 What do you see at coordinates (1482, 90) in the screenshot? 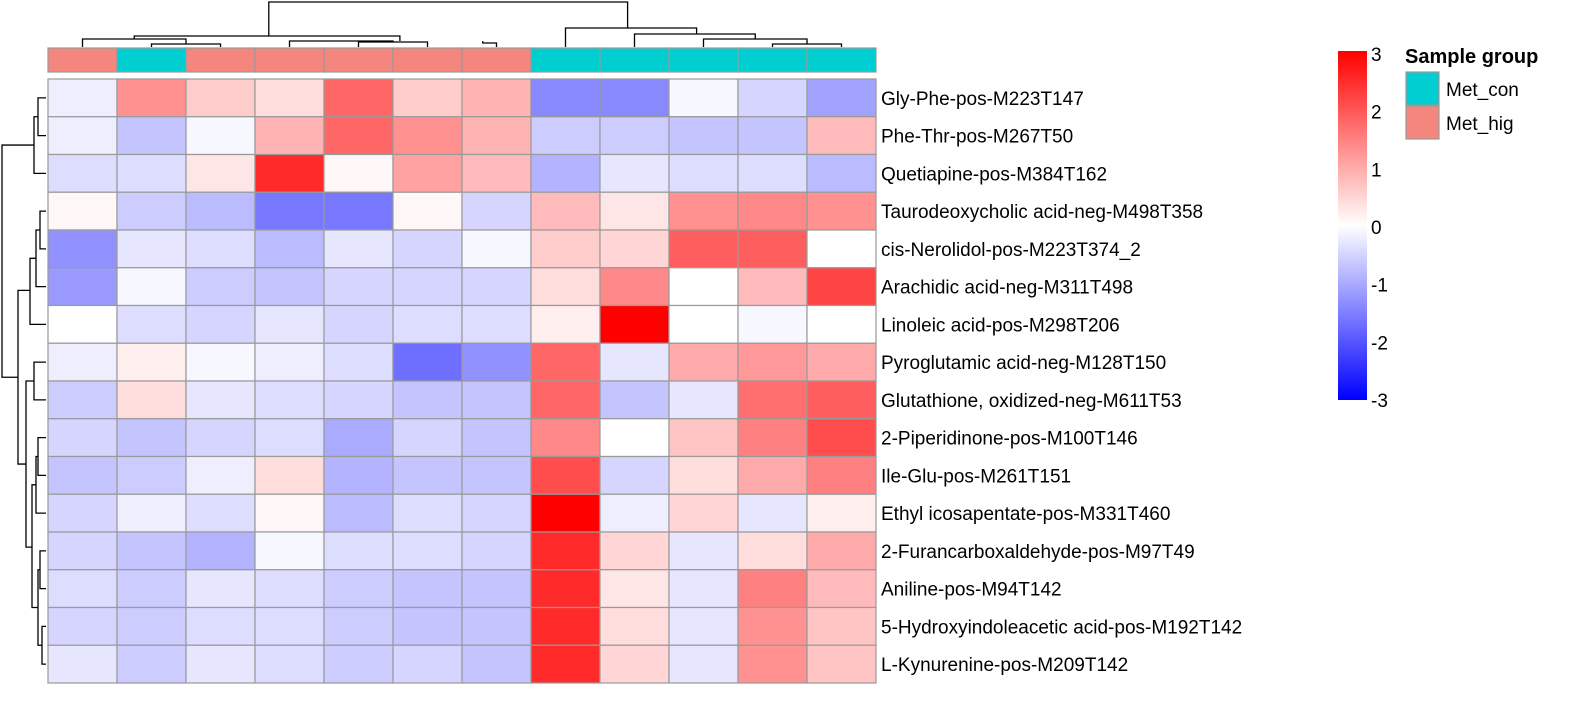
I see `sample-group-legend-label: Met_con` at bounding box center [1482, 90].